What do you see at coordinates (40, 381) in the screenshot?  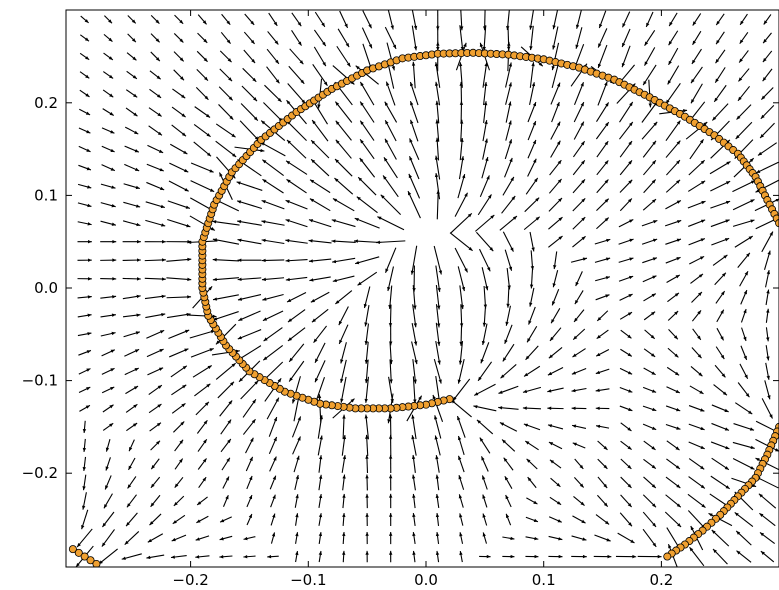 I see `y-tick-label: −0.1` at bounding box center [40, 381].